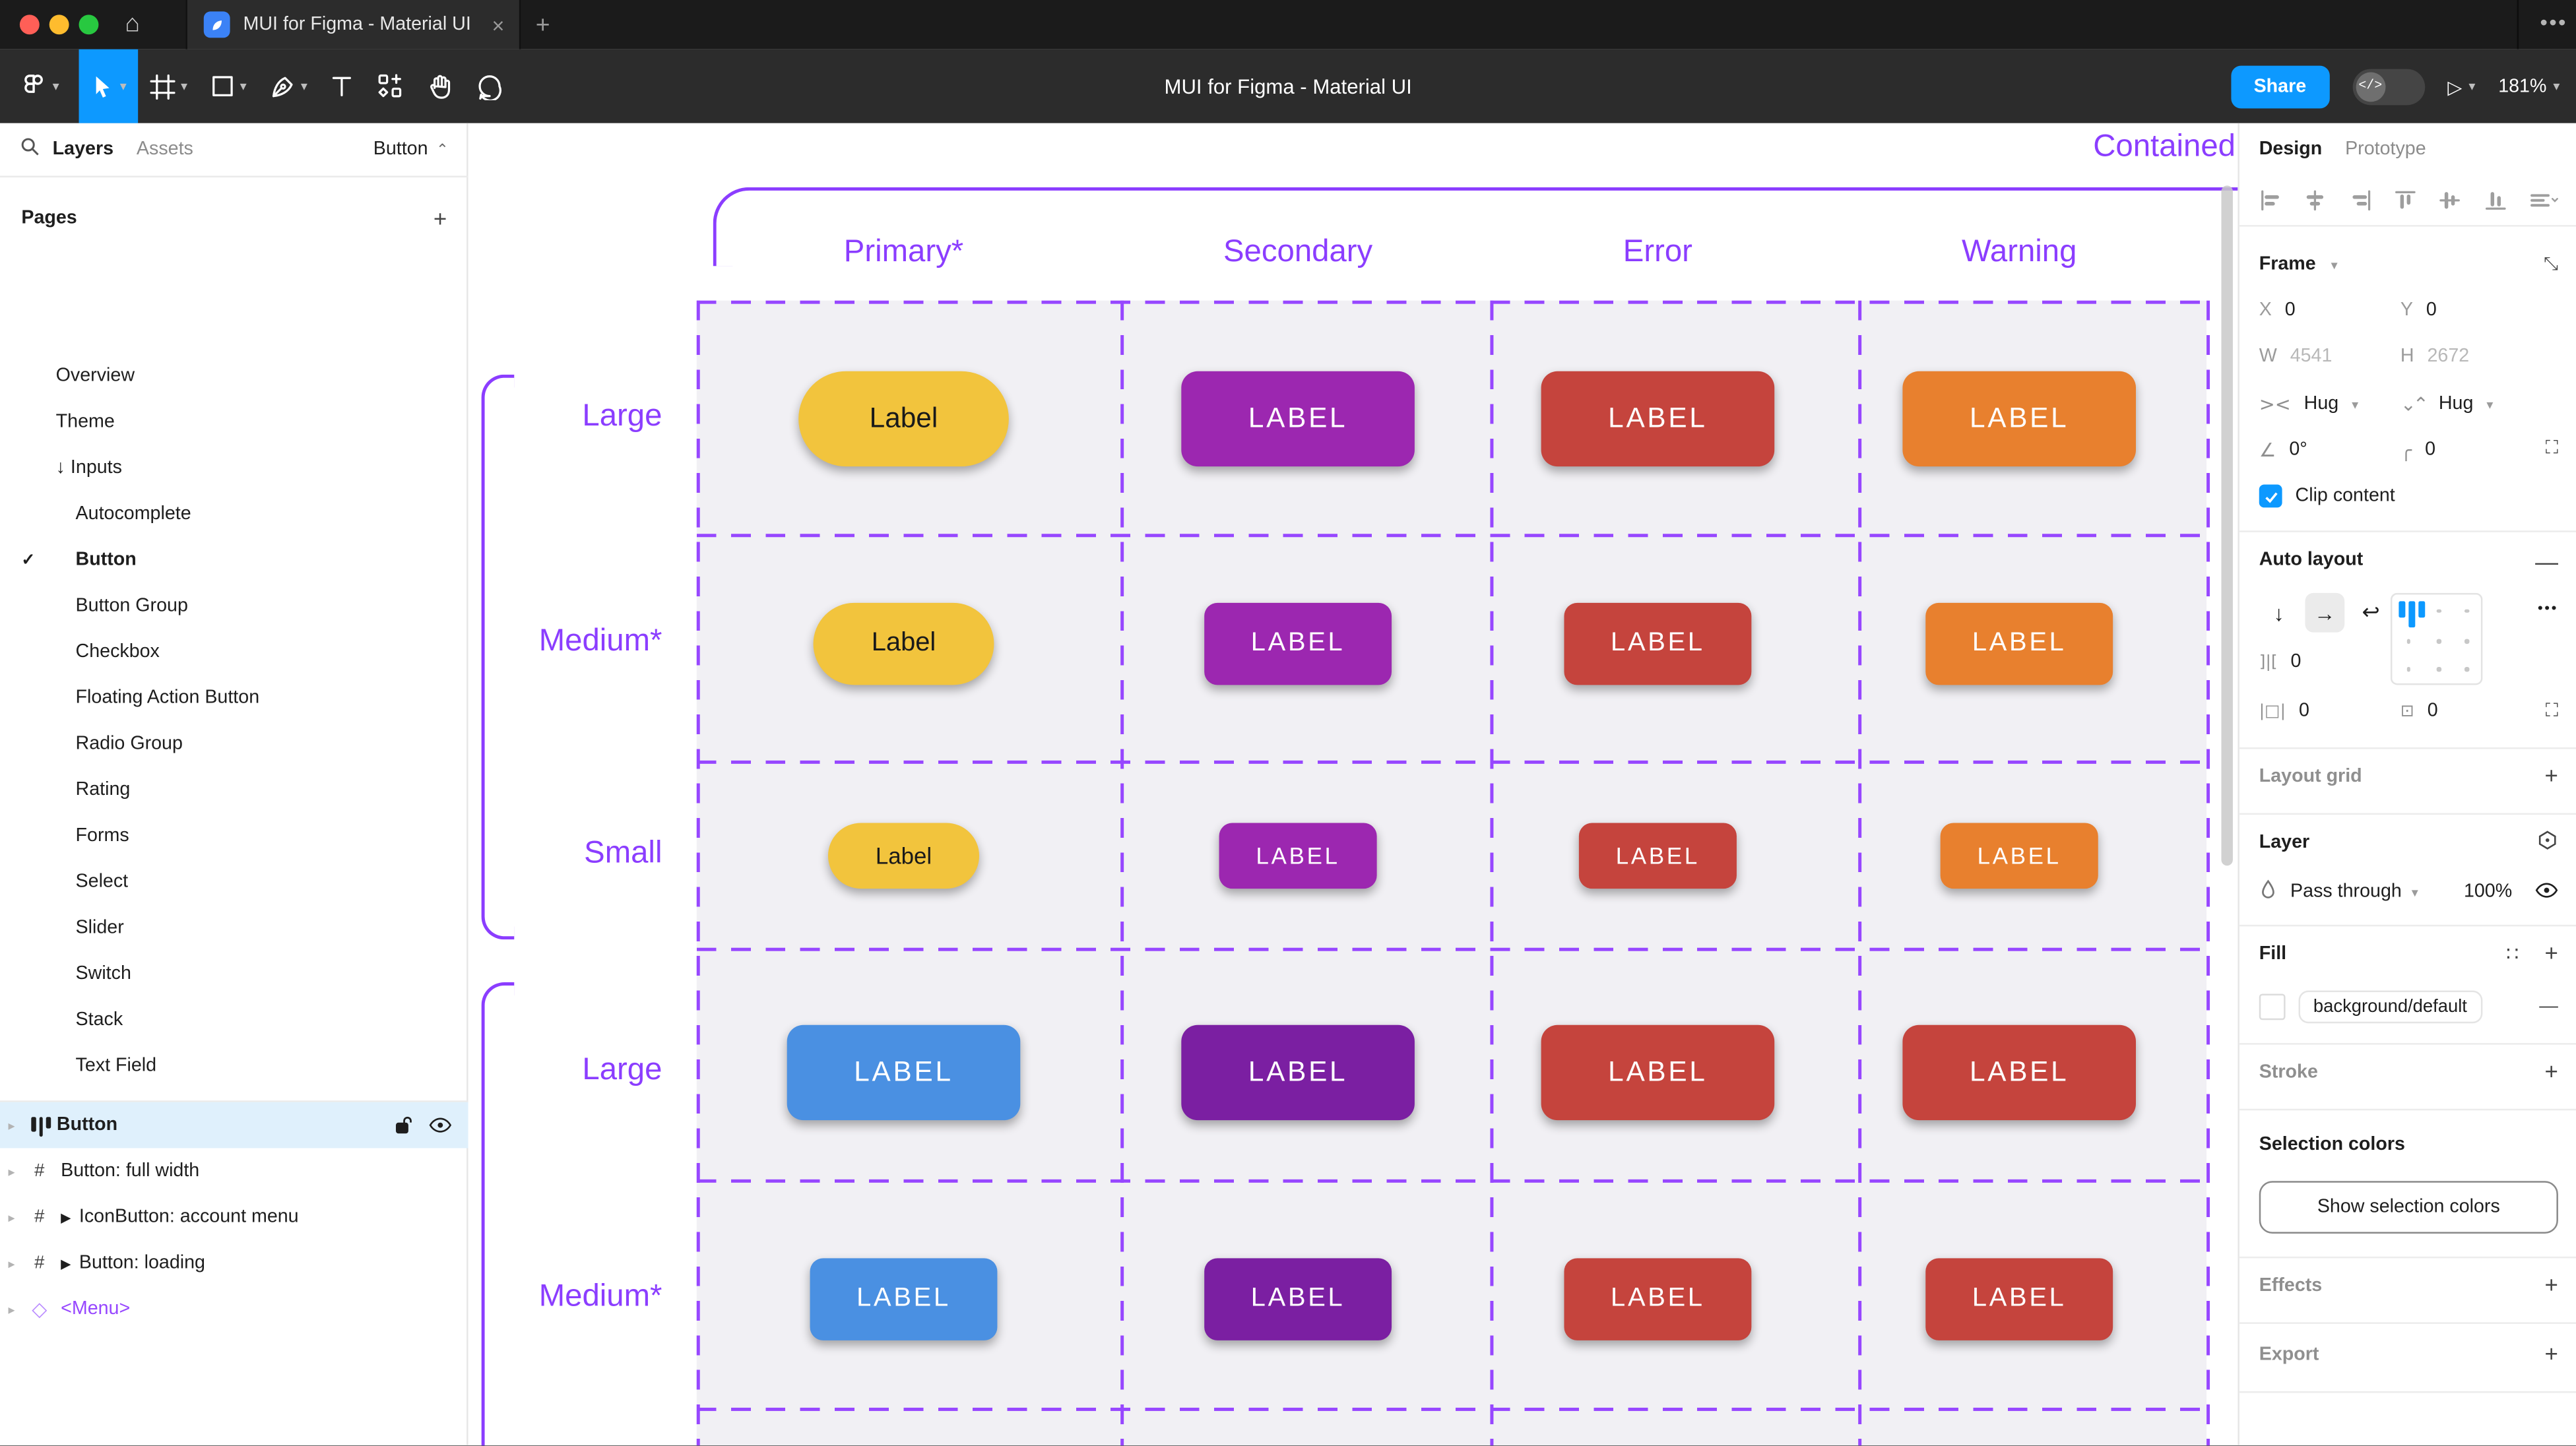 The height and width of the screenshot is (1446, 2576). Describe the element at coordinates (234, 698) in the screenshot. I see `page-item-floating-action-button: Floating Action Button` at that location.